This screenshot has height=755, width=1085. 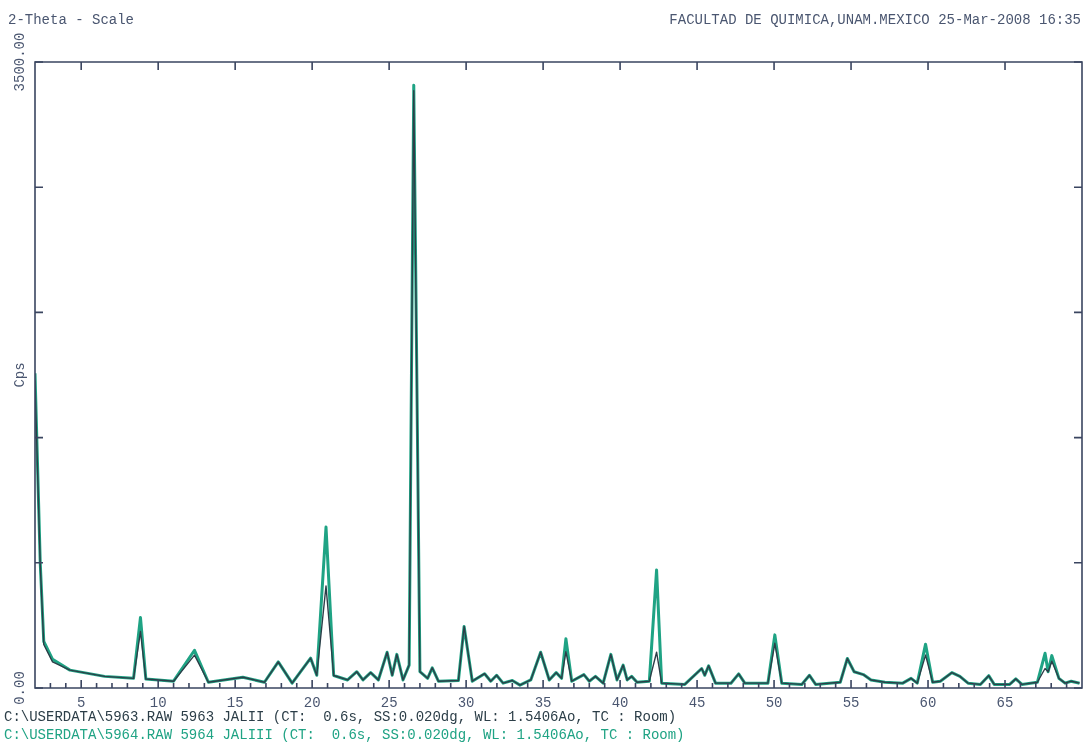 What do you see at coordinates (1005, 702) in the screenshot?
I see `x-tick-label: 65` at bounding box center [1005, 702].